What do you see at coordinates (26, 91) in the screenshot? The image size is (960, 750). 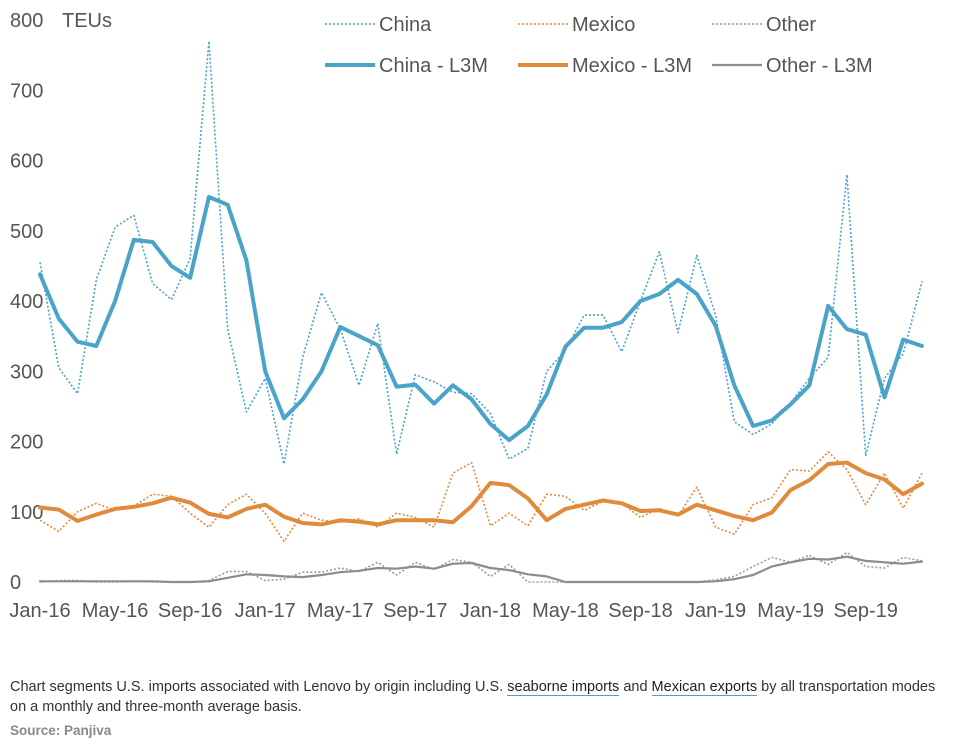 I see `y-tick-label-700: 700` at bounding box center [26, 91].